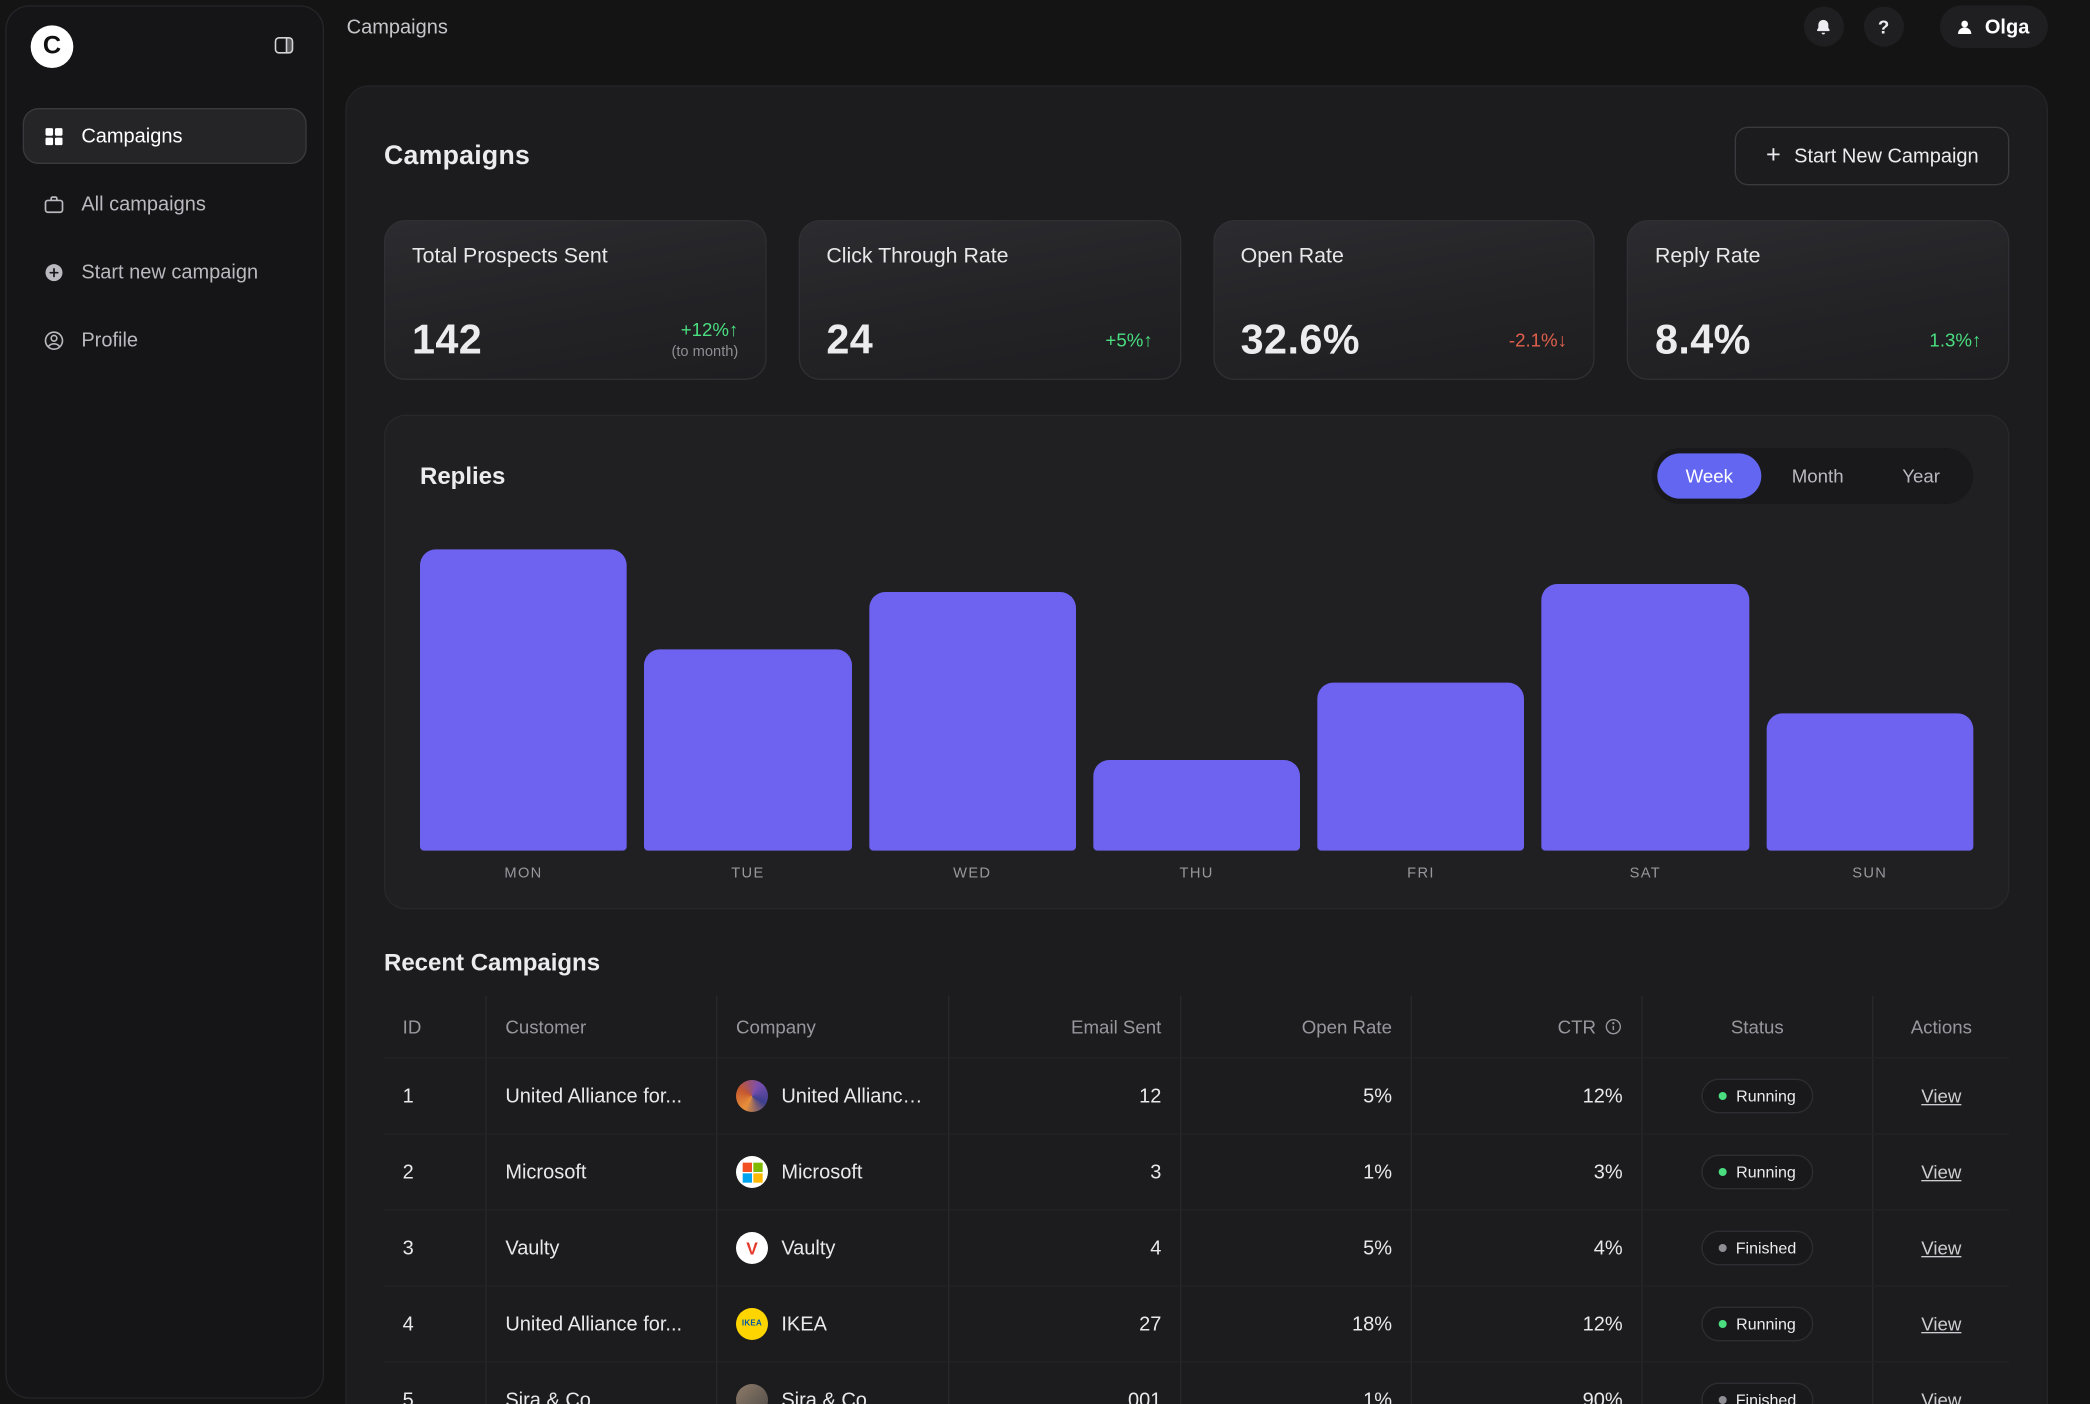 Image resolution: width=2090 pixels, height=1404 pixels. I want to click on chart-column-tue: TUE, so click(748, 765).